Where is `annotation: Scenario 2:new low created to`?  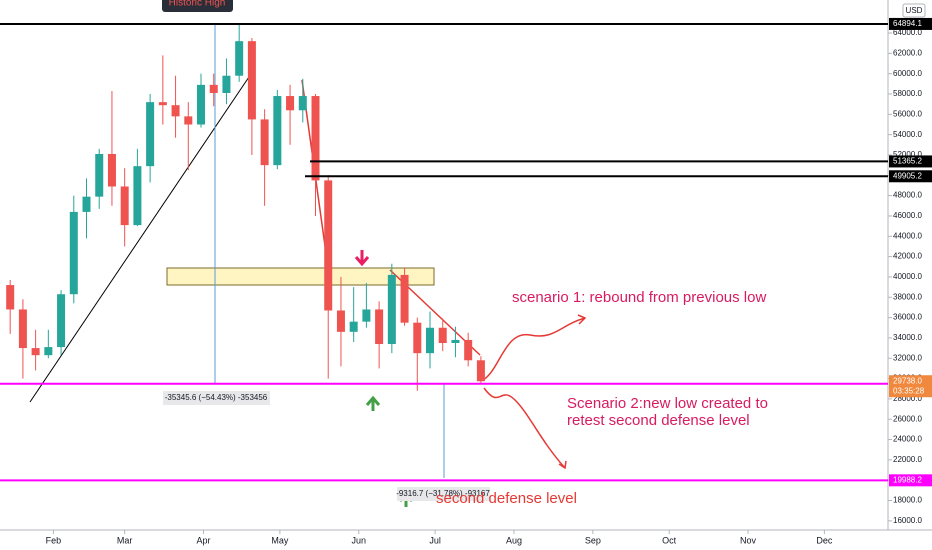
annotation: Scenario 2:new low created to is located at coordinates (667, 403).